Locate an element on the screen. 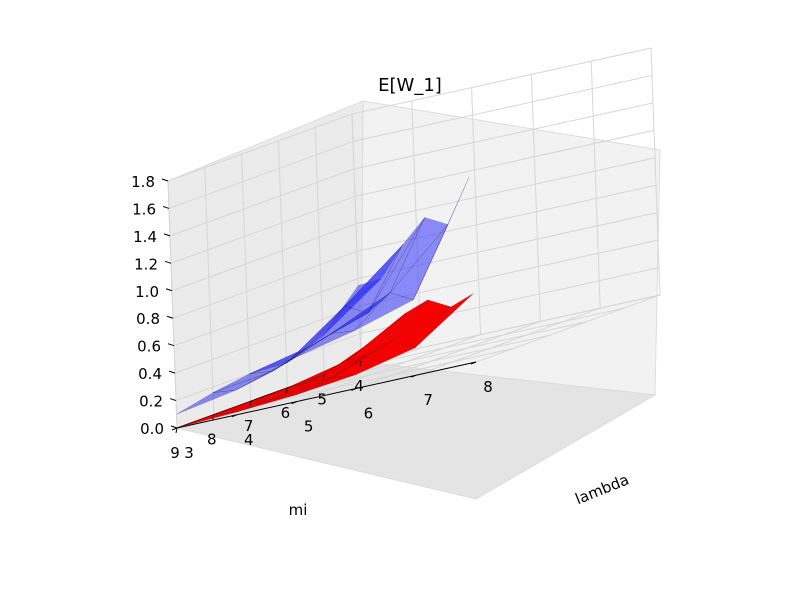  y-tick-label: 9 is located at coordinates (175, 453).